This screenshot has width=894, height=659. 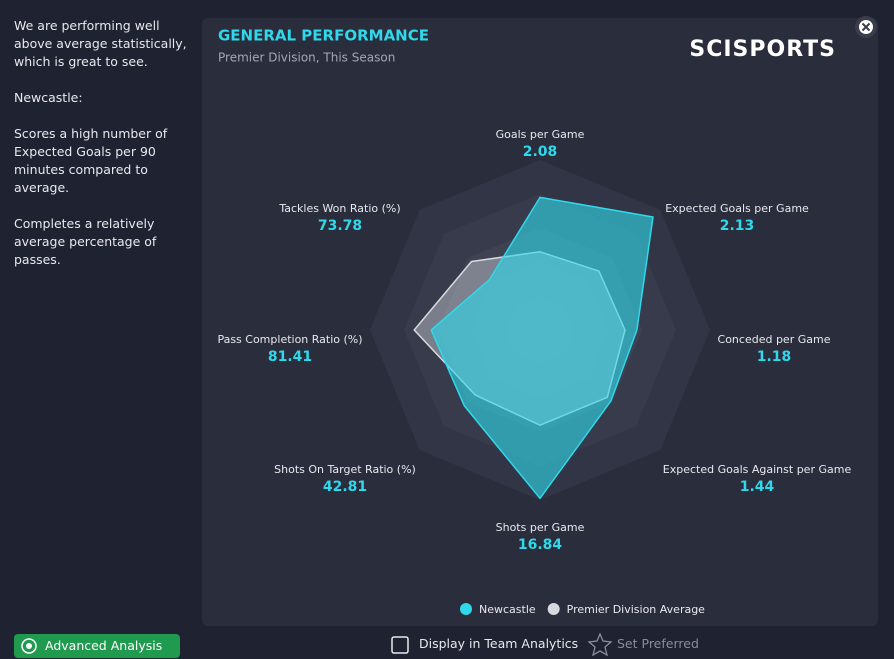 What do you see at coordinates (345, 469) in the screenshot?
I see `axis-label: Shots On Target Ratio (%)` at bounding box center [345, 469].